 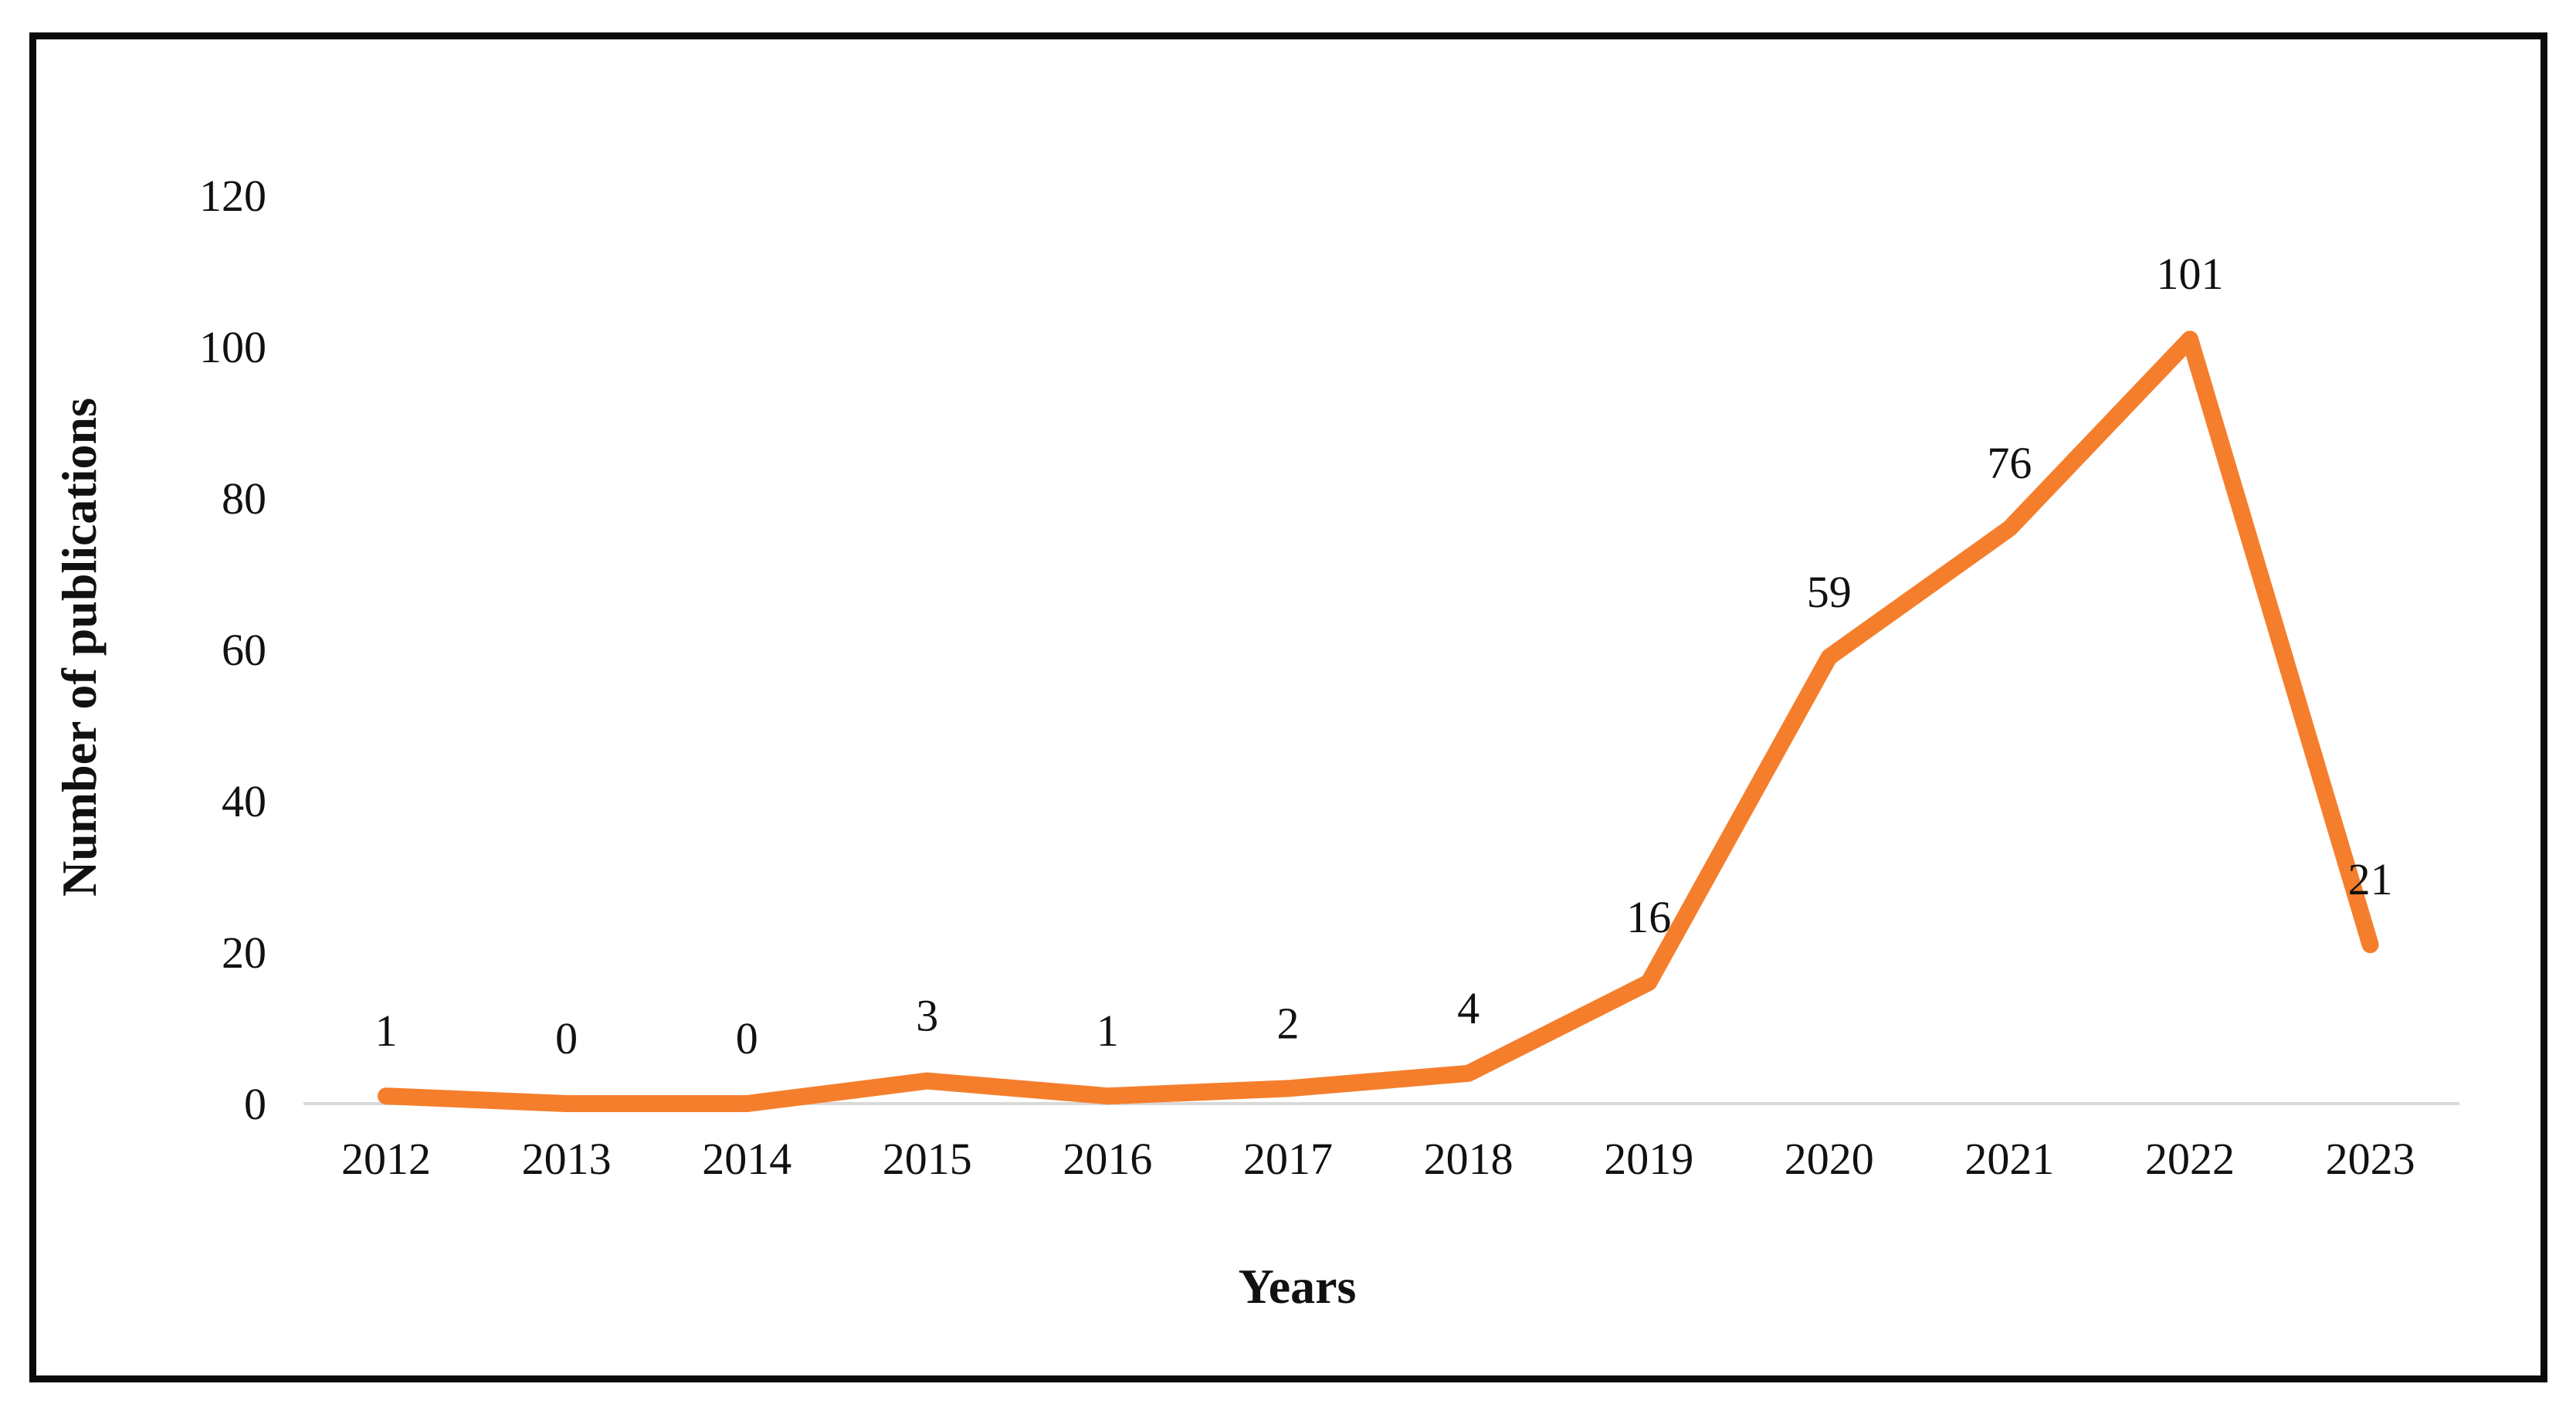 What do you see at coordinates (255, 1104) in the screenshot?
I see `y-tick-label: 0` at bounding box center [255, 1104].